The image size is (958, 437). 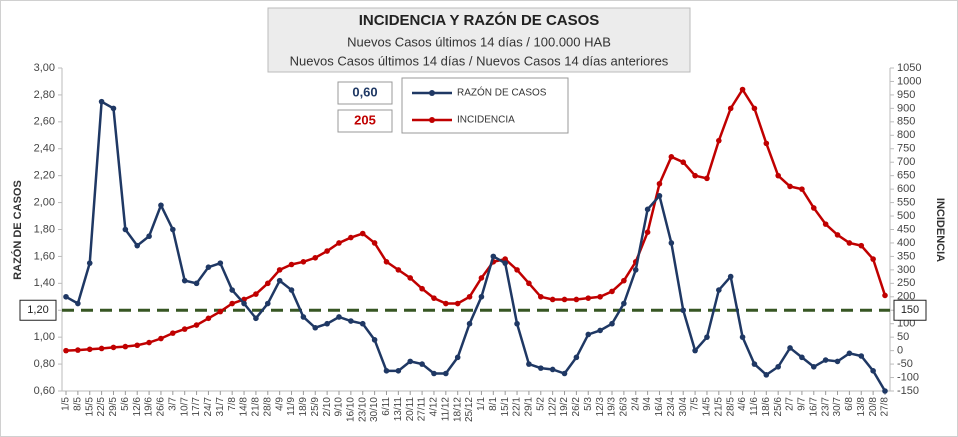 I want to click on x-tick-label: 7/8, so click(x=232, y=404).